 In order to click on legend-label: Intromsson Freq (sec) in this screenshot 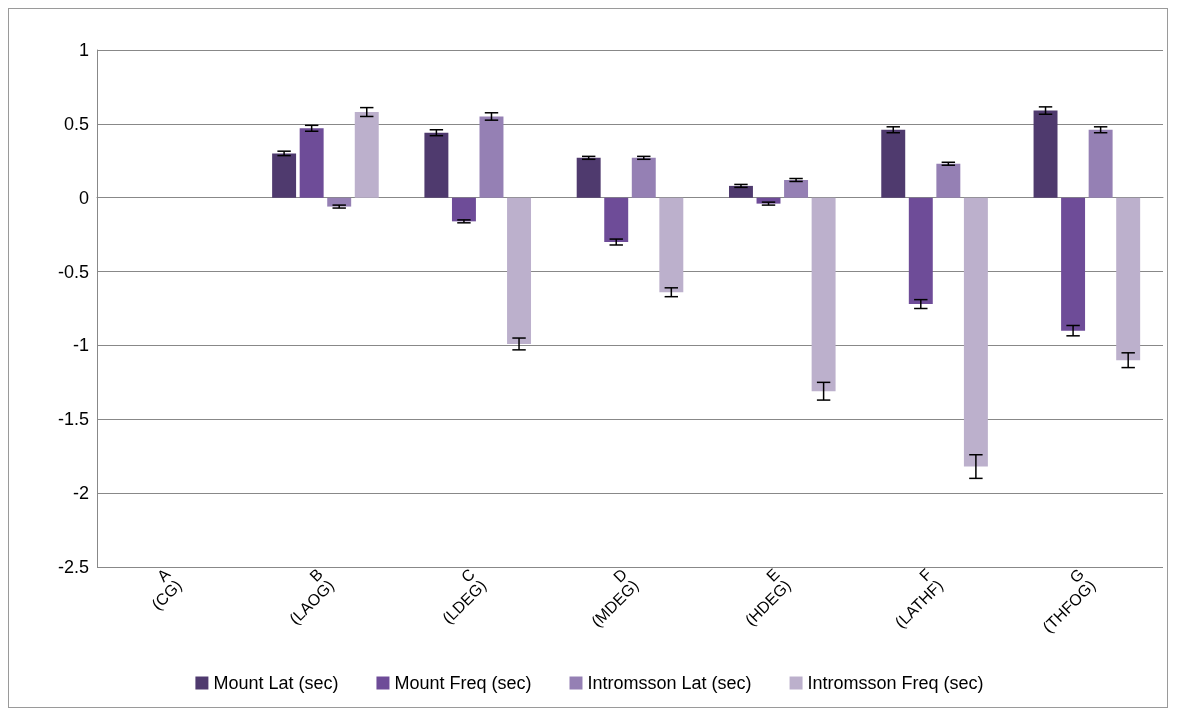, I will do `click(895, 683)`.